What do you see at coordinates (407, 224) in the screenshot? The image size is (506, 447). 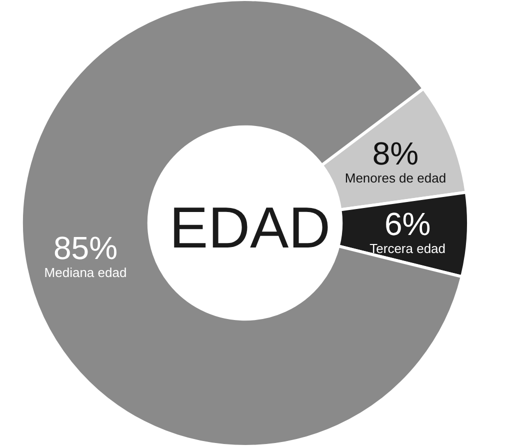 I see `data-label: 6%` at bounding box center [407, 224].